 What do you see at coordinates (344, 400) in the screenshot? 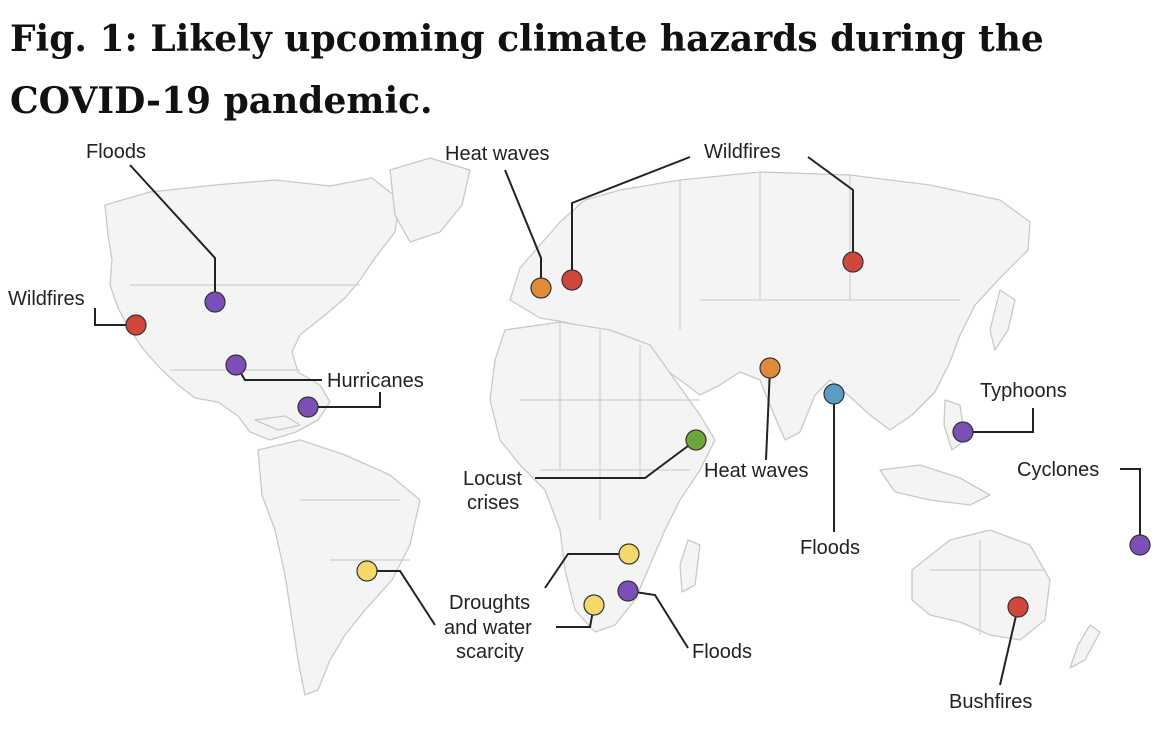
I see `leader-hurricanes-b` at bounding box center [344, 400].